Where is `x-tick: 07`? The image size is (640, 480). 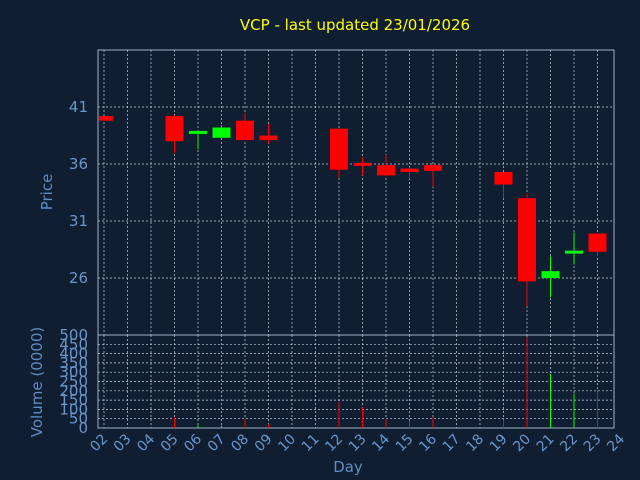
x-tick: 07 is located at coordinates (217, 443).